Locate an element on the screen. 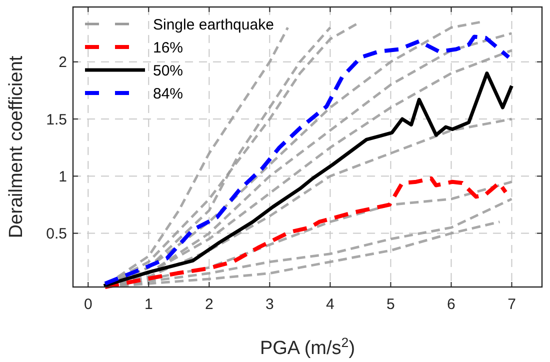 This screenshot has height=362, width=550. y-tick-label: 1.5 is located at coordinates (56, 119).